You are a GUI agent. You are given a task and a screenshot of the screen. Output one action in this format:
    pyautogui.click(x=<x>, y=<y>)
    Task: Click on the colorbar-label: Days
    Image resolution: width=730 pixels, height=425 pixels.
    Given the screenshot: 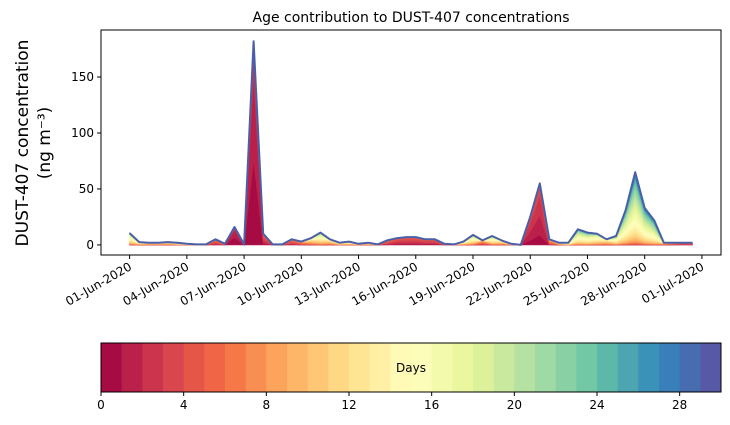 What is the action you would take?
    pyautogui.click(x=411, y=368)
    